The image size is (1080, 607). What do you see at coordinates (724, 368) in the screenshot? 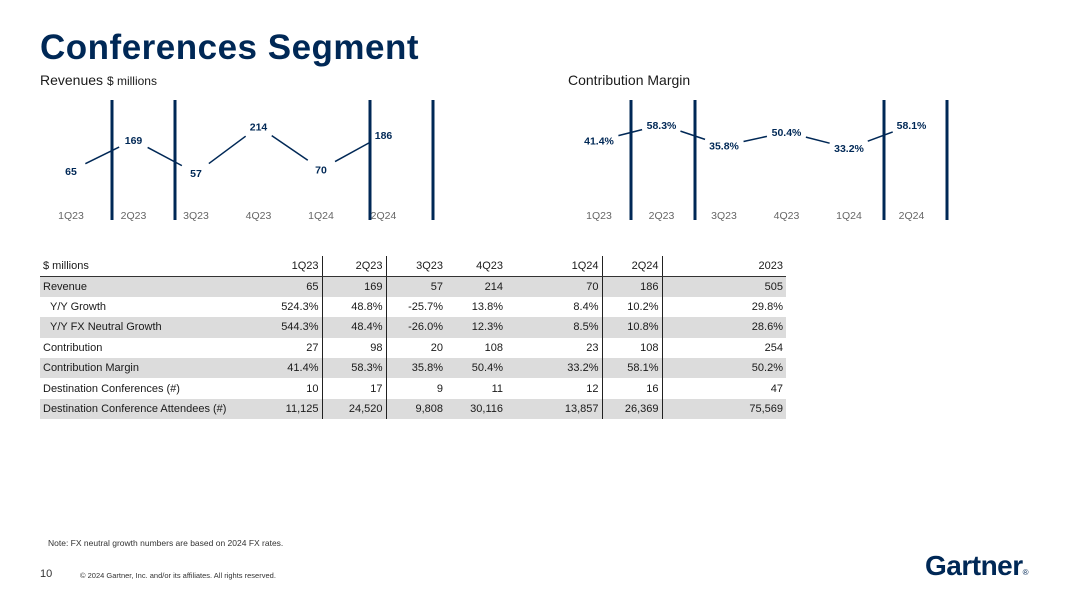
I see `table-cell: 50.2%` at bounding box center [724, 368].